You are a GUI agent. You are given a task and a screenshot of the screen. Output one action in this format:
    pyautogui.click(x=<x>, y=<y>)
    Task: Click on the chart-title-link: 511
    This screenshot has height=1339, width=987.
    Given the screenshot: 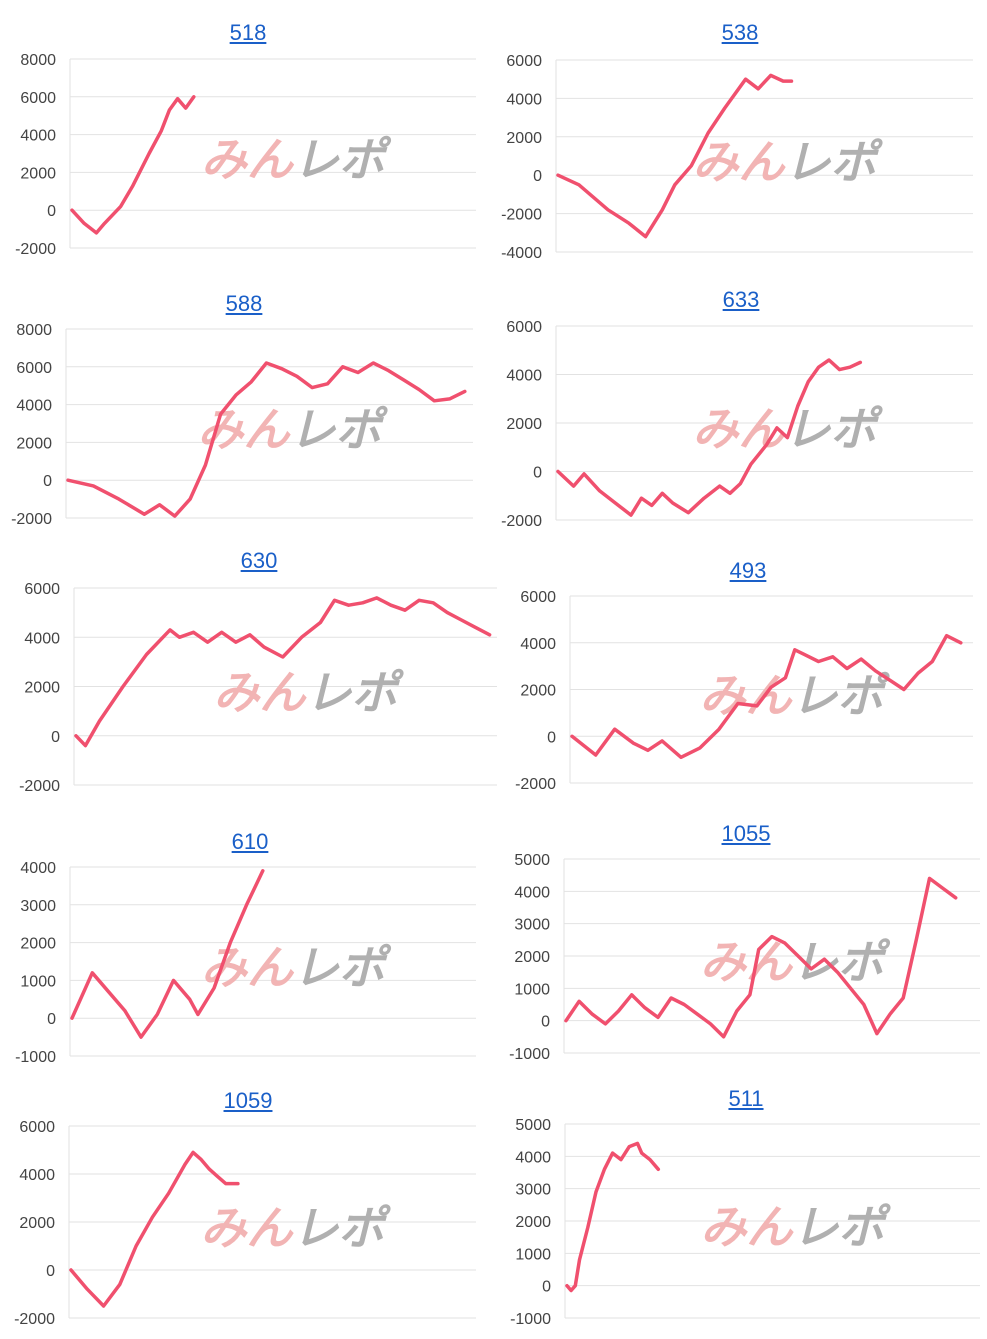 What is the action you would take?
    pyautogui.click(x=746, y=1098)
    